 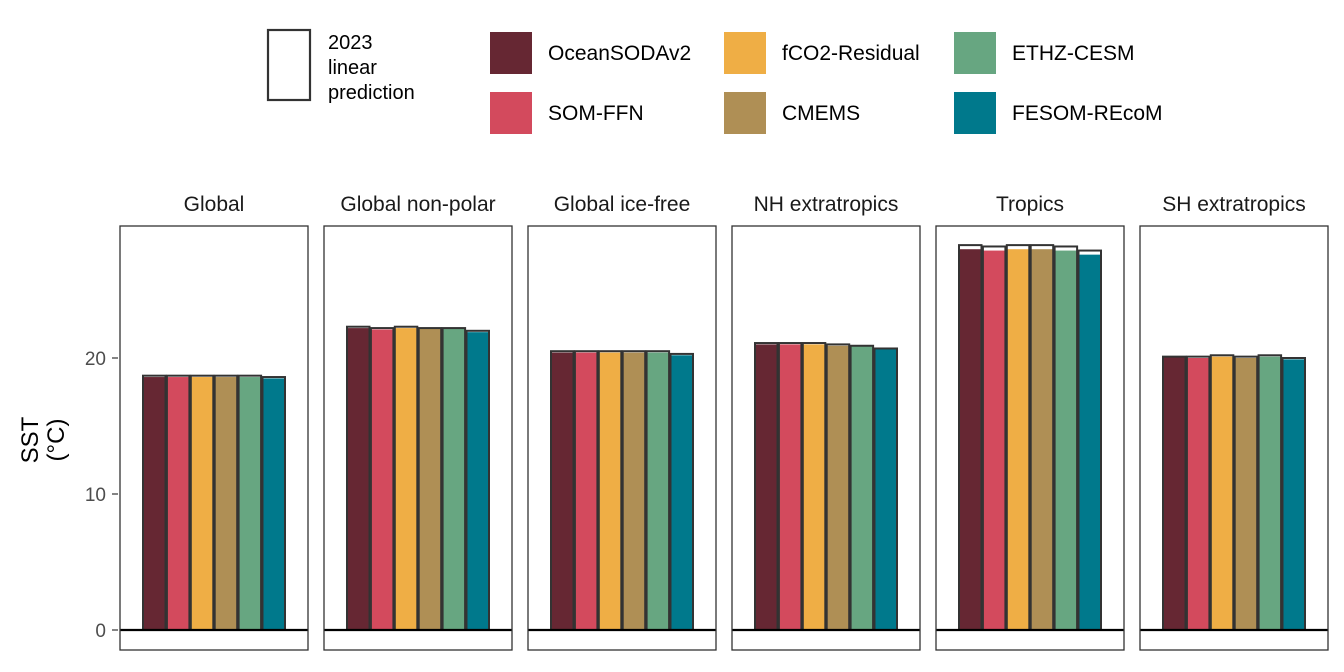 I want to click on legend-label-5: FESOM-REcoM, so click(x=1087, y=113).